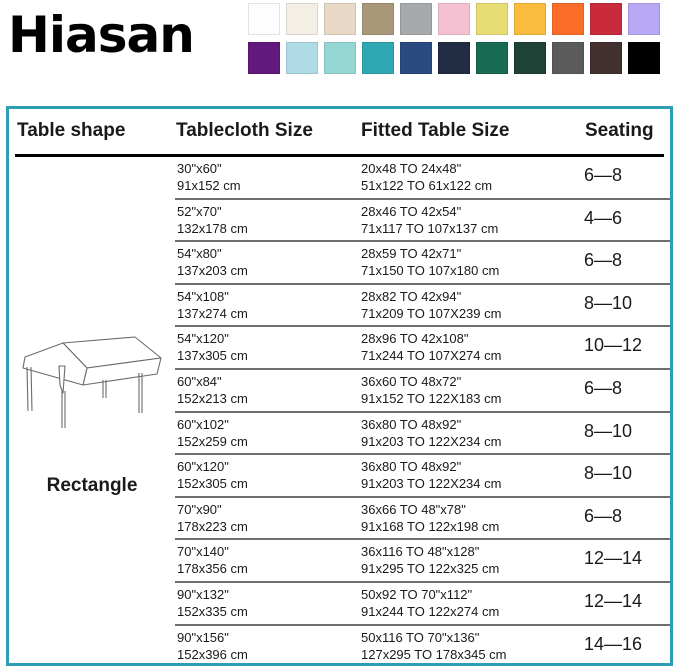 This screenshot has width=679, height=672. Describe the element at coordinates (613, 643) in the screenshot. I see `cell-seating: 14—16` at that location.